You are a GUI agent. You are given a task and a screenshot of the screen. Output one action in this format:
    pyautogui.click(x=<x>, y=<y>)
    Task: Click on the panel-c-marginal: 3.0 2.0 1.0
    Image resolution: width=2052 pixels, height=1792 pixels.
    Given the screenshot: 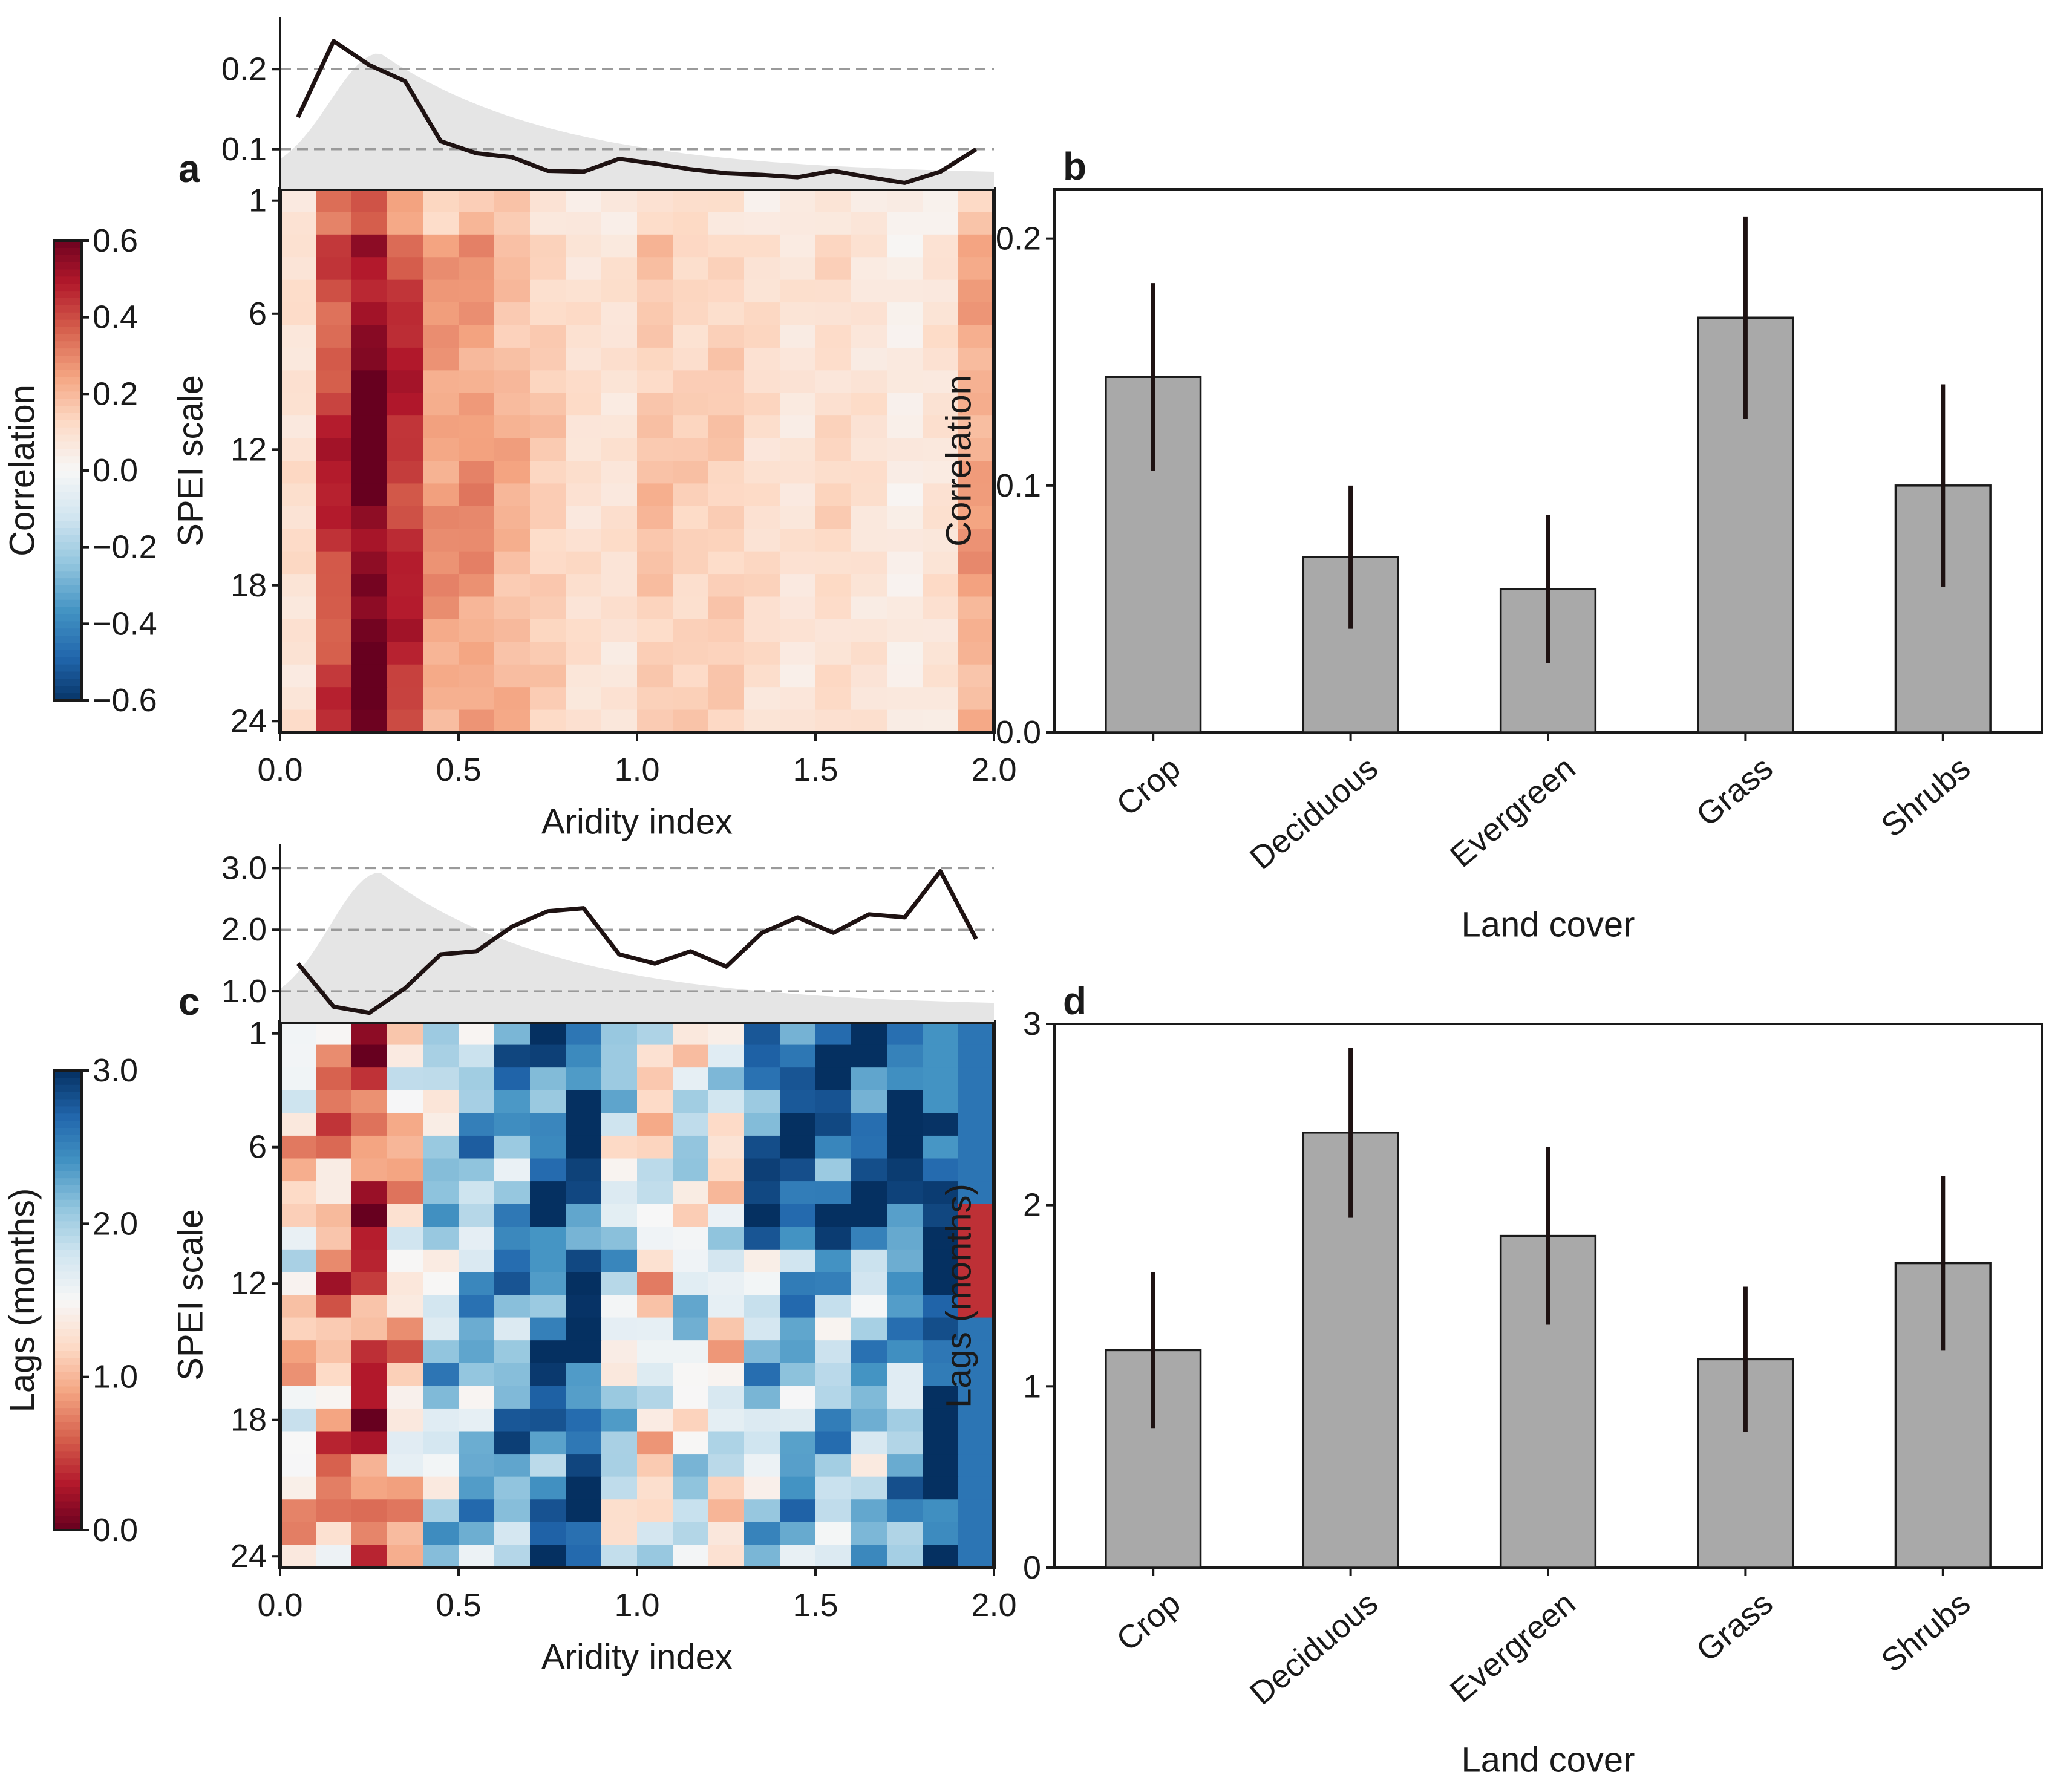 What is the action you would take?
    pyautogui.click(x=607, y=933)
    